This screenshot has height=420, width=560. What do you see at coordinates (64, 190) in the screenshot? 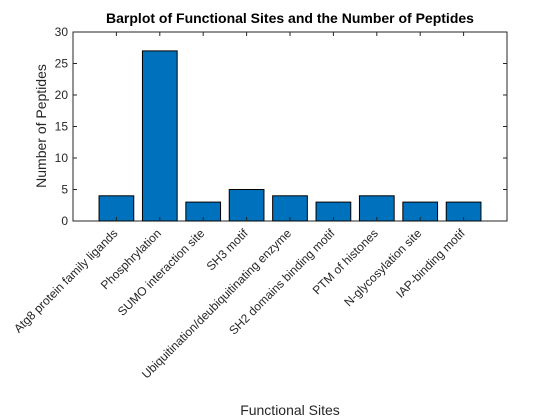
I see `y-tick-label: 5` at bounding box center [64, 190].